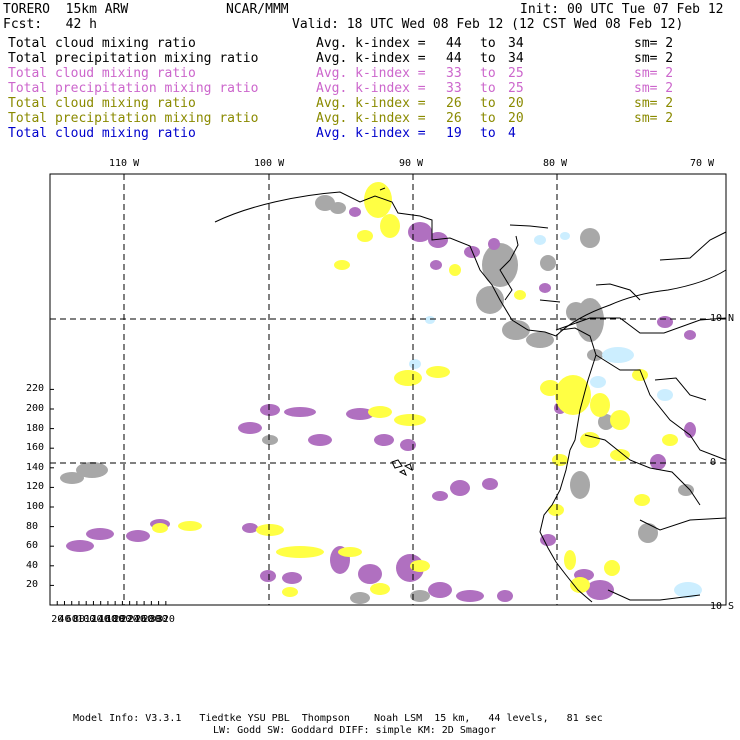 Image resolution: width=740 pixels, height=740 pixels. Describe the element at coordinates (454, 133) in the screenshot. I see `legend-from: 19` at that location.